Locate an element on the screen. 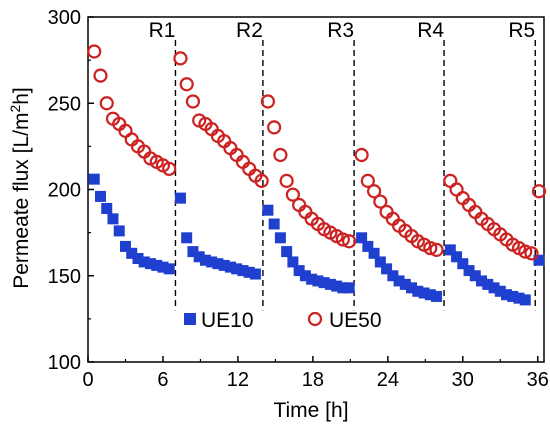 This screenshot has height=433, width=550. legend: UE10 UE50 is located at coordinates (283, 320).